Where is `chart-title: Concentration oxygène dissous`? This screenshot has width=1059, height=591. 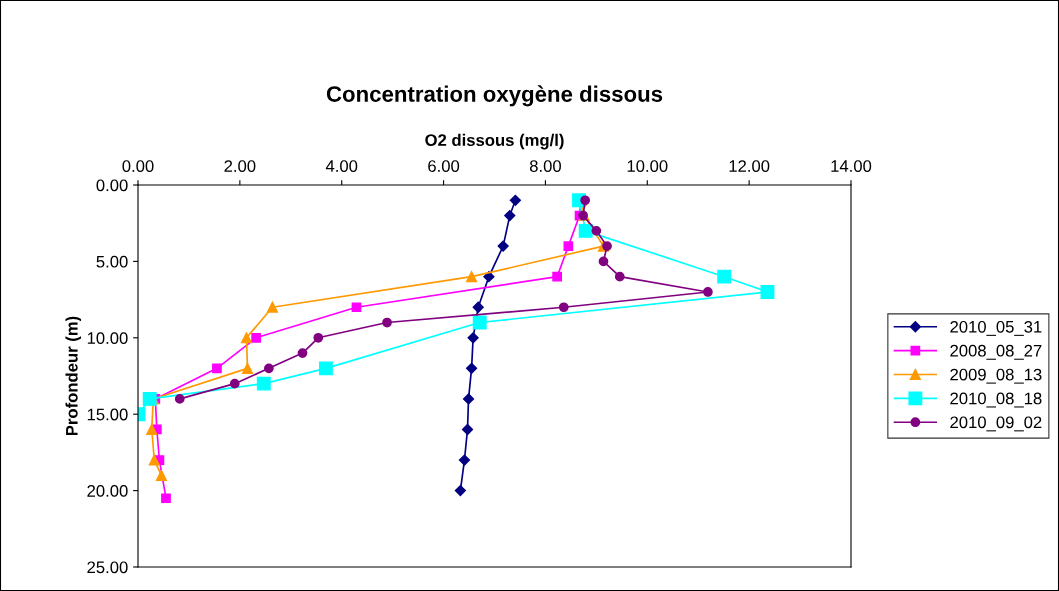
chart-title: Concentration oxygène dissous is located at coordinates (494, 96).